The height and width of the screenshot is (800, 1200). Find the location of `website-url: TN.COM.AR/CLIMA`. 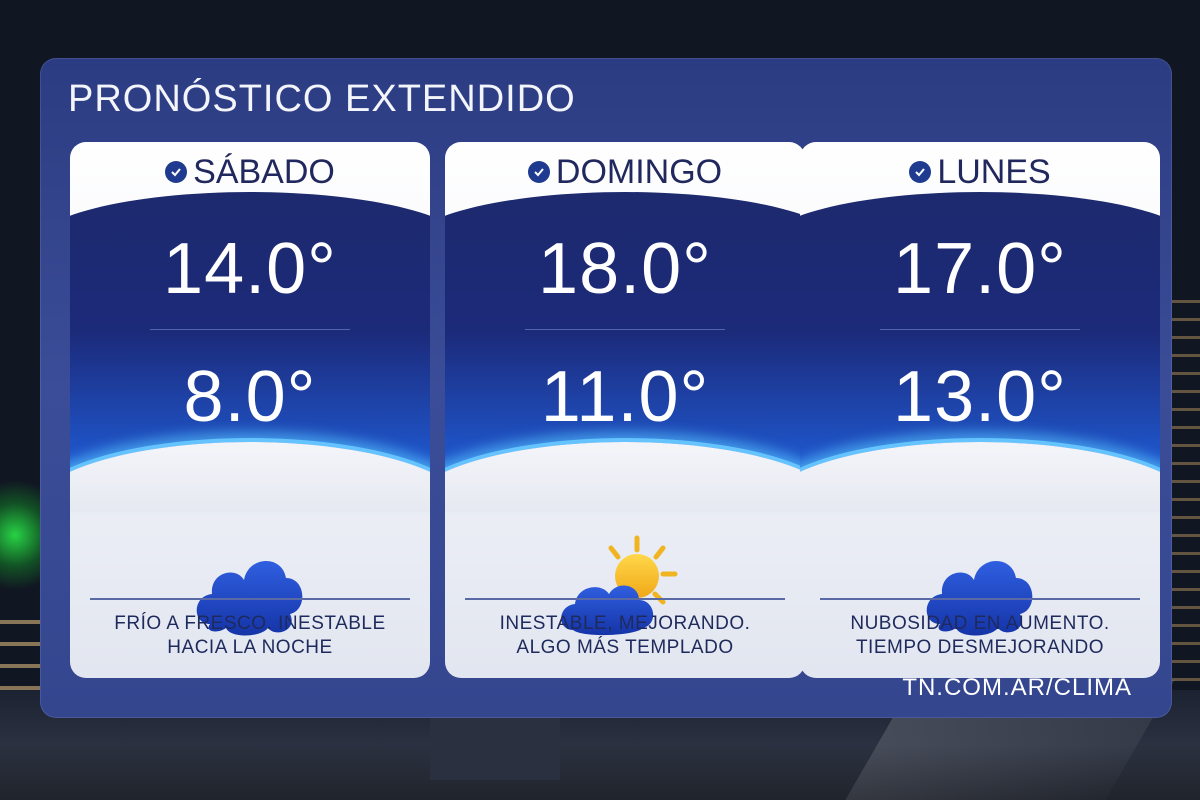

website-url: TN.COM.AR/CLIMA is located at coordinates (1017, 687).